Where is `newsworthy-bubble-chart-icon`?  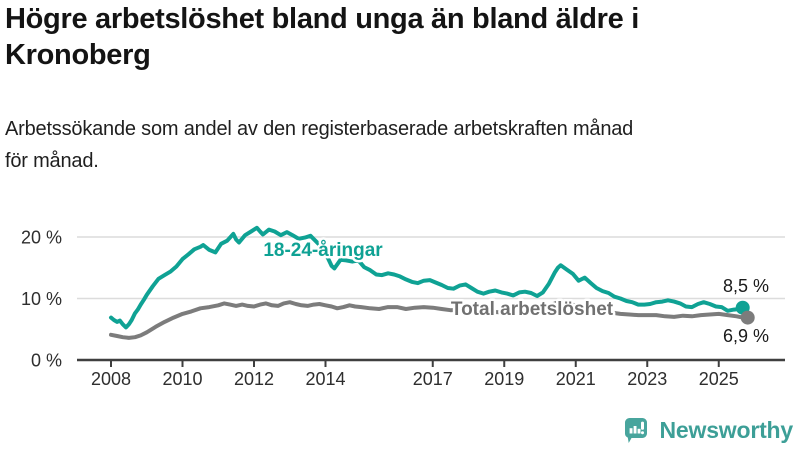
newsworthy-bubble-chart-icon is located at coordinates (635, 430).